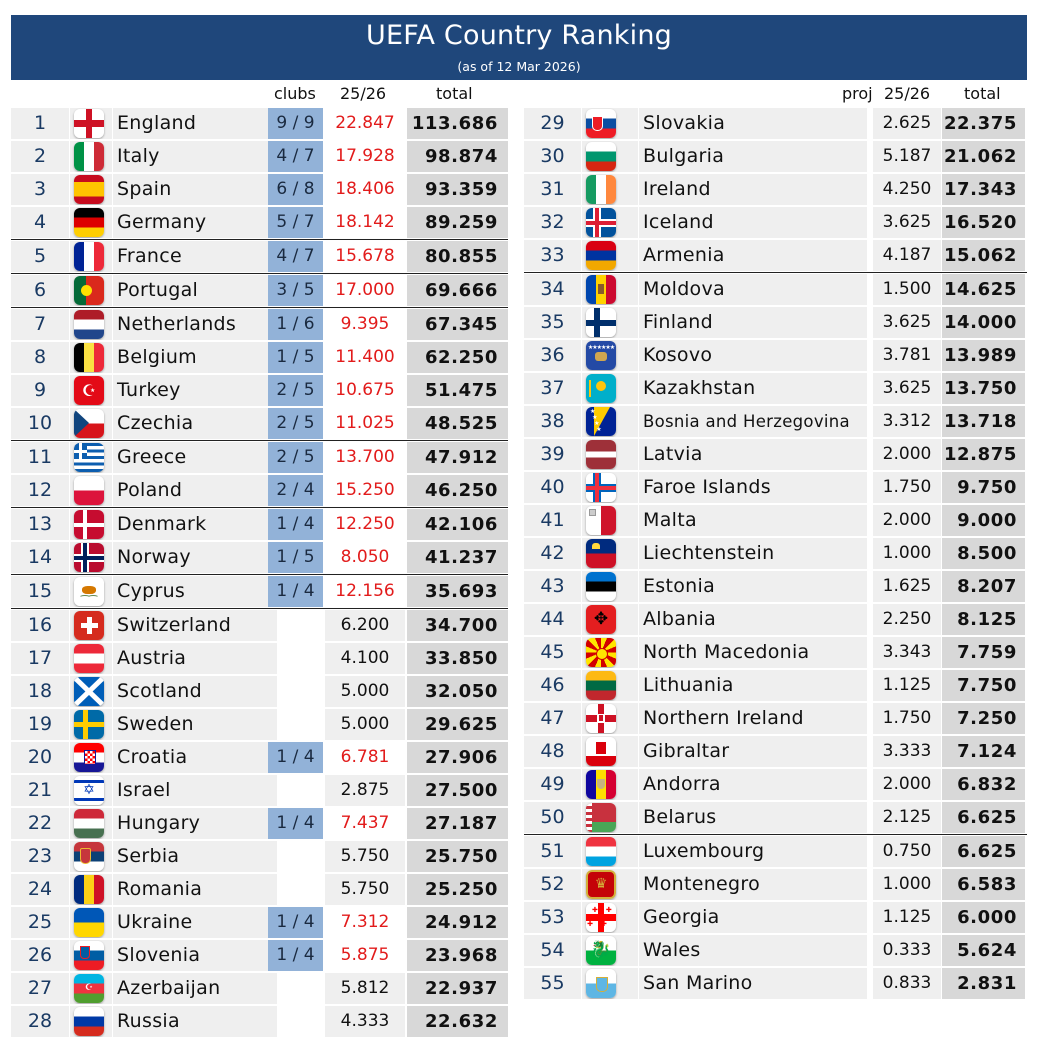 The height and width of the screenshot is (1043, 1040). What do you see at coordinates (89, 724) in the screenshot?
I see `sweden-flag-icon` at bounding box center [89, 724].